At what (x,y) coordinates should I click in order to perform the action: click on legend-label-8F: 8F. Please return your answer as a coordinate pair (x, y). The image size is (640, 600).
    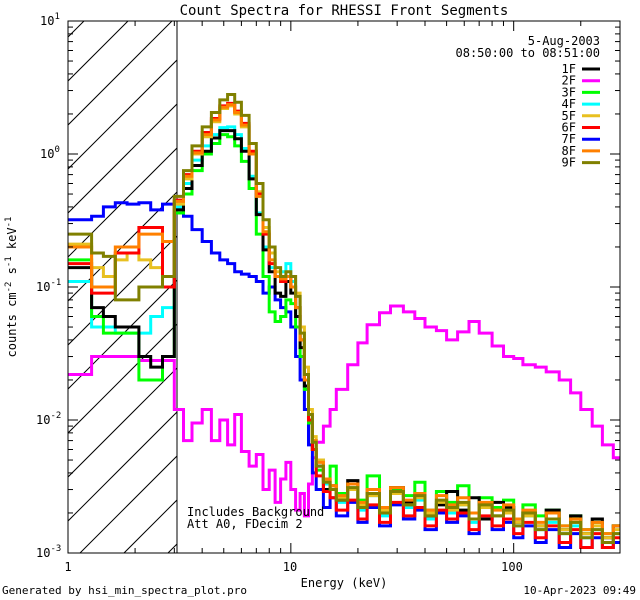
    Looking at the image, I should click on (569, 151).